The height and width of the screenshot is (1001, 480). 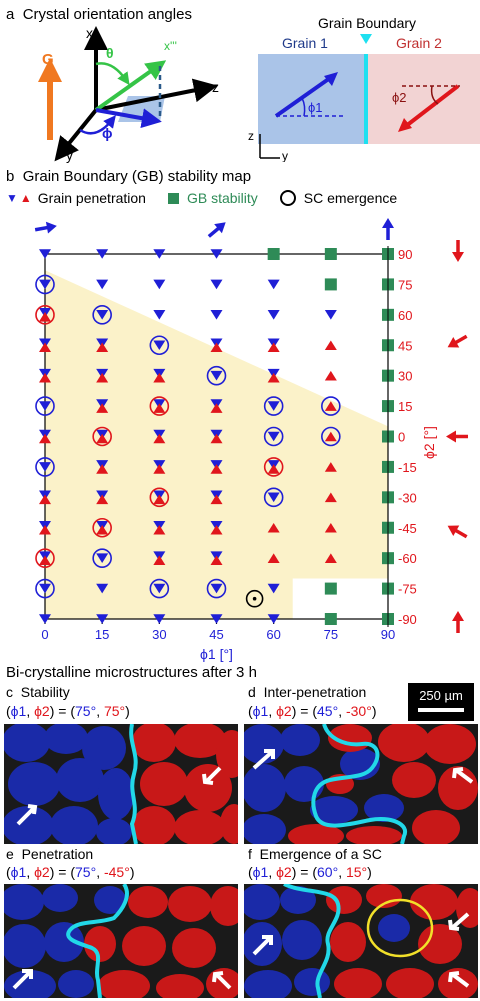 I want to click on y-tick-label: 90, so click(x=405, y=254).